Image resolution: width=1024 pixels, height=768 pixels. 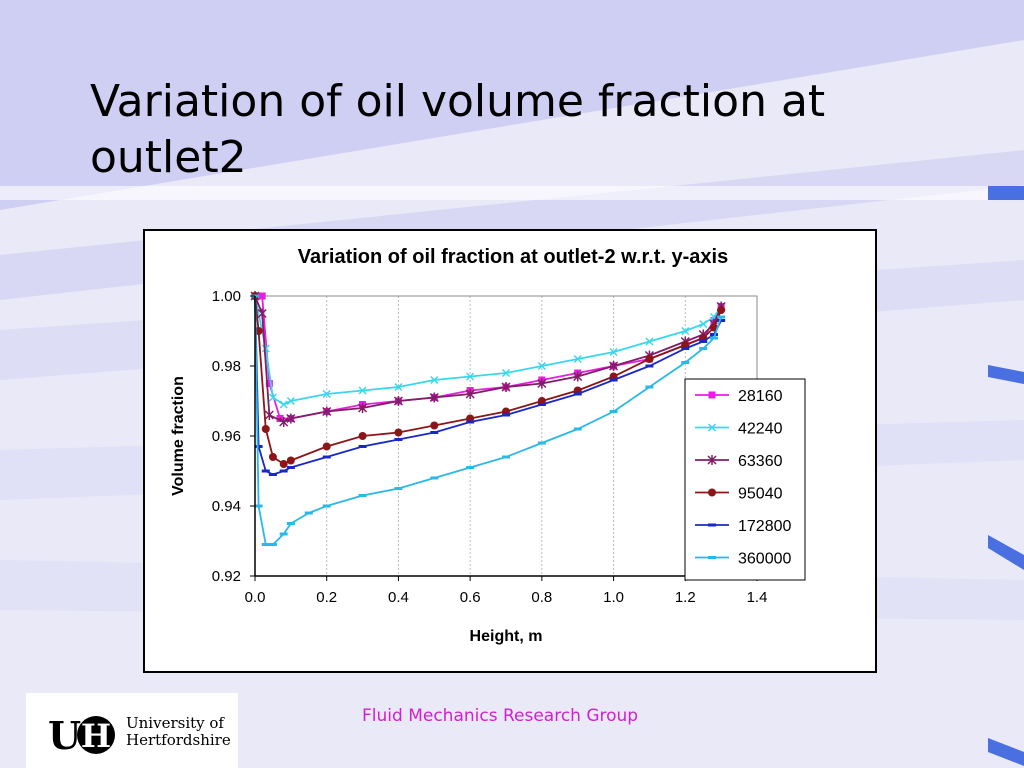 I want to click on footer-group-name: Fluid Mechanics Research Group, so click(x=500, y=716).